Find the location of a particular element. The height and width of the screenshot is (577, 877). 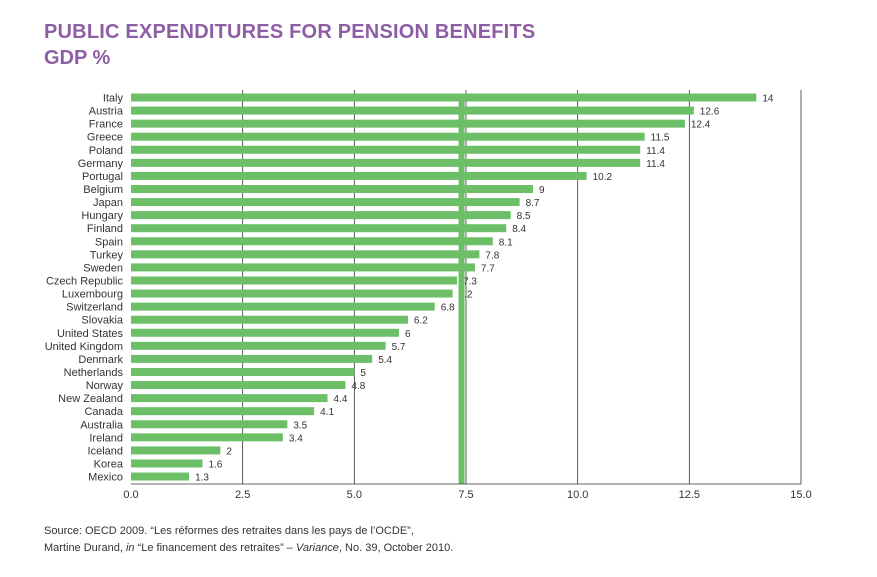

data-label: 10.2 is located at coordinates (603, 177).